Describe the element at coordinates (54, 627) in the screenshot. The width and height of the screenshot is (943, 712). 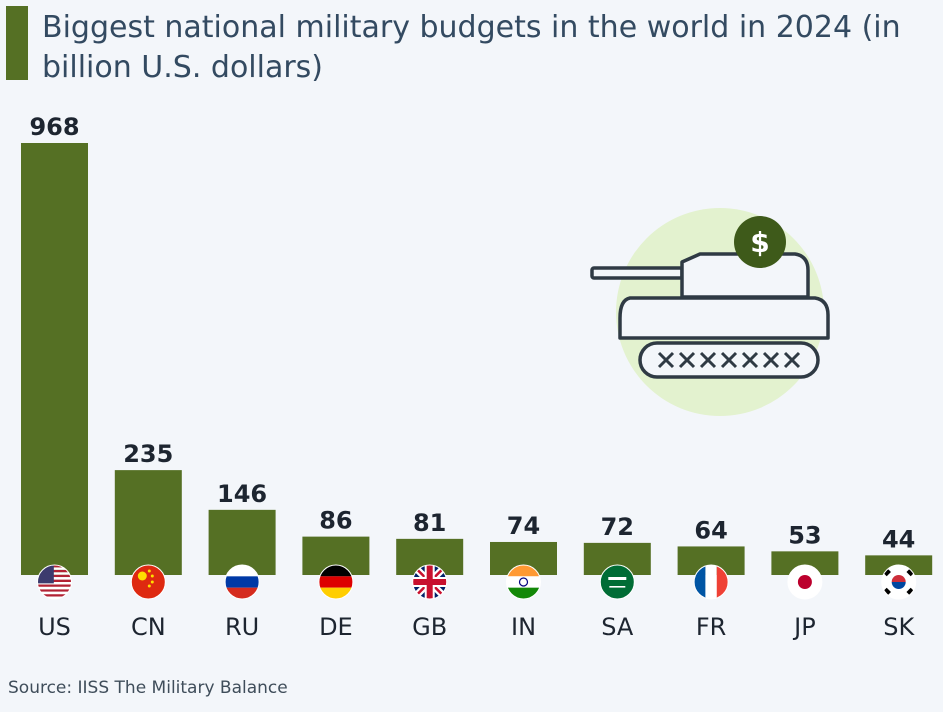
I see `category-label-us: US` at that location.